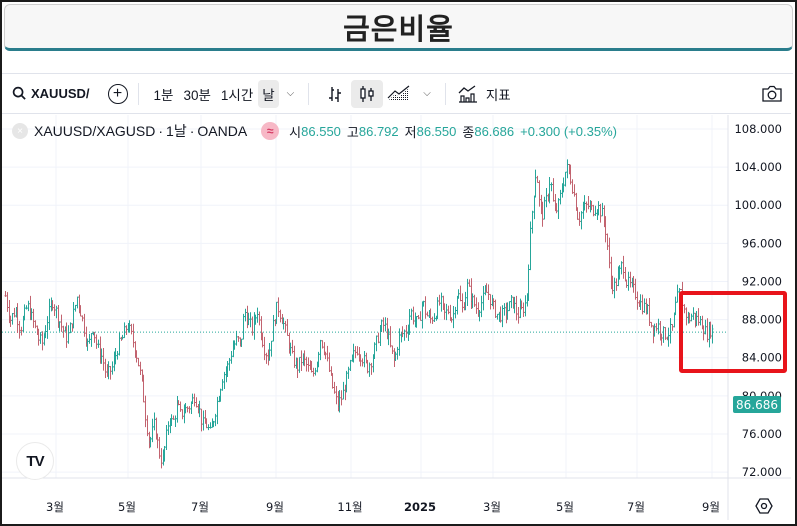  I want to click on search-icon, so click(19, 93).